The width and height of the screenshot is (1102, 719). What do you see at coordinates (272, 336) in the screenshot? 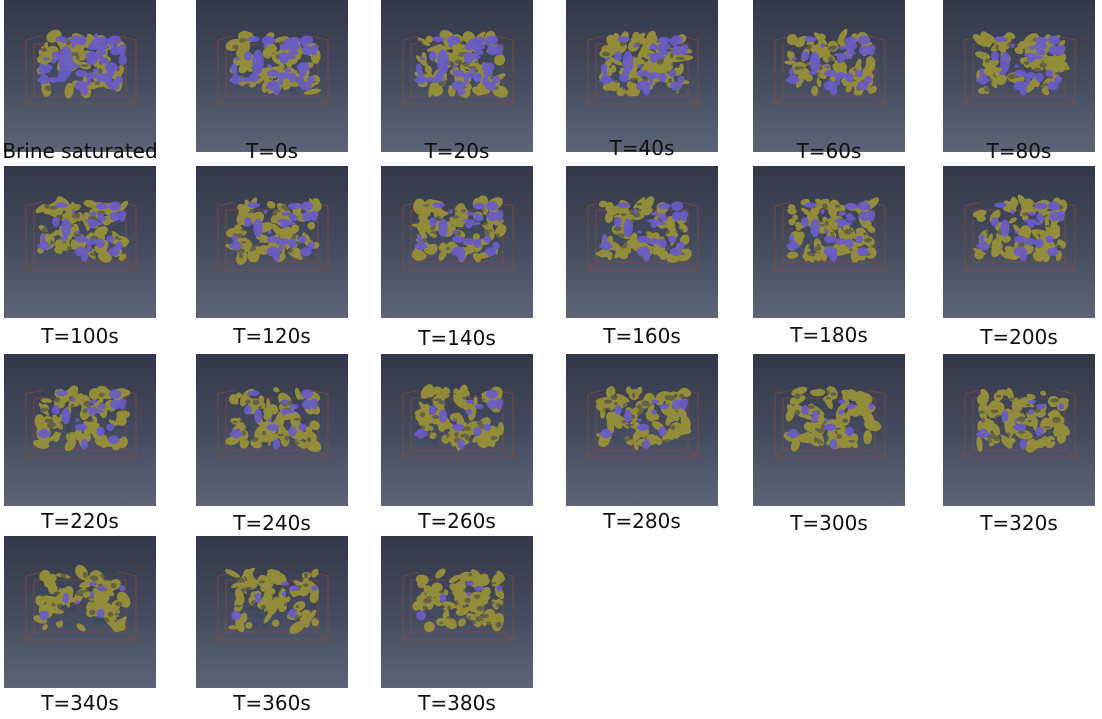
I see `frame-caption: T=120s` at bounding box center [272, 336].